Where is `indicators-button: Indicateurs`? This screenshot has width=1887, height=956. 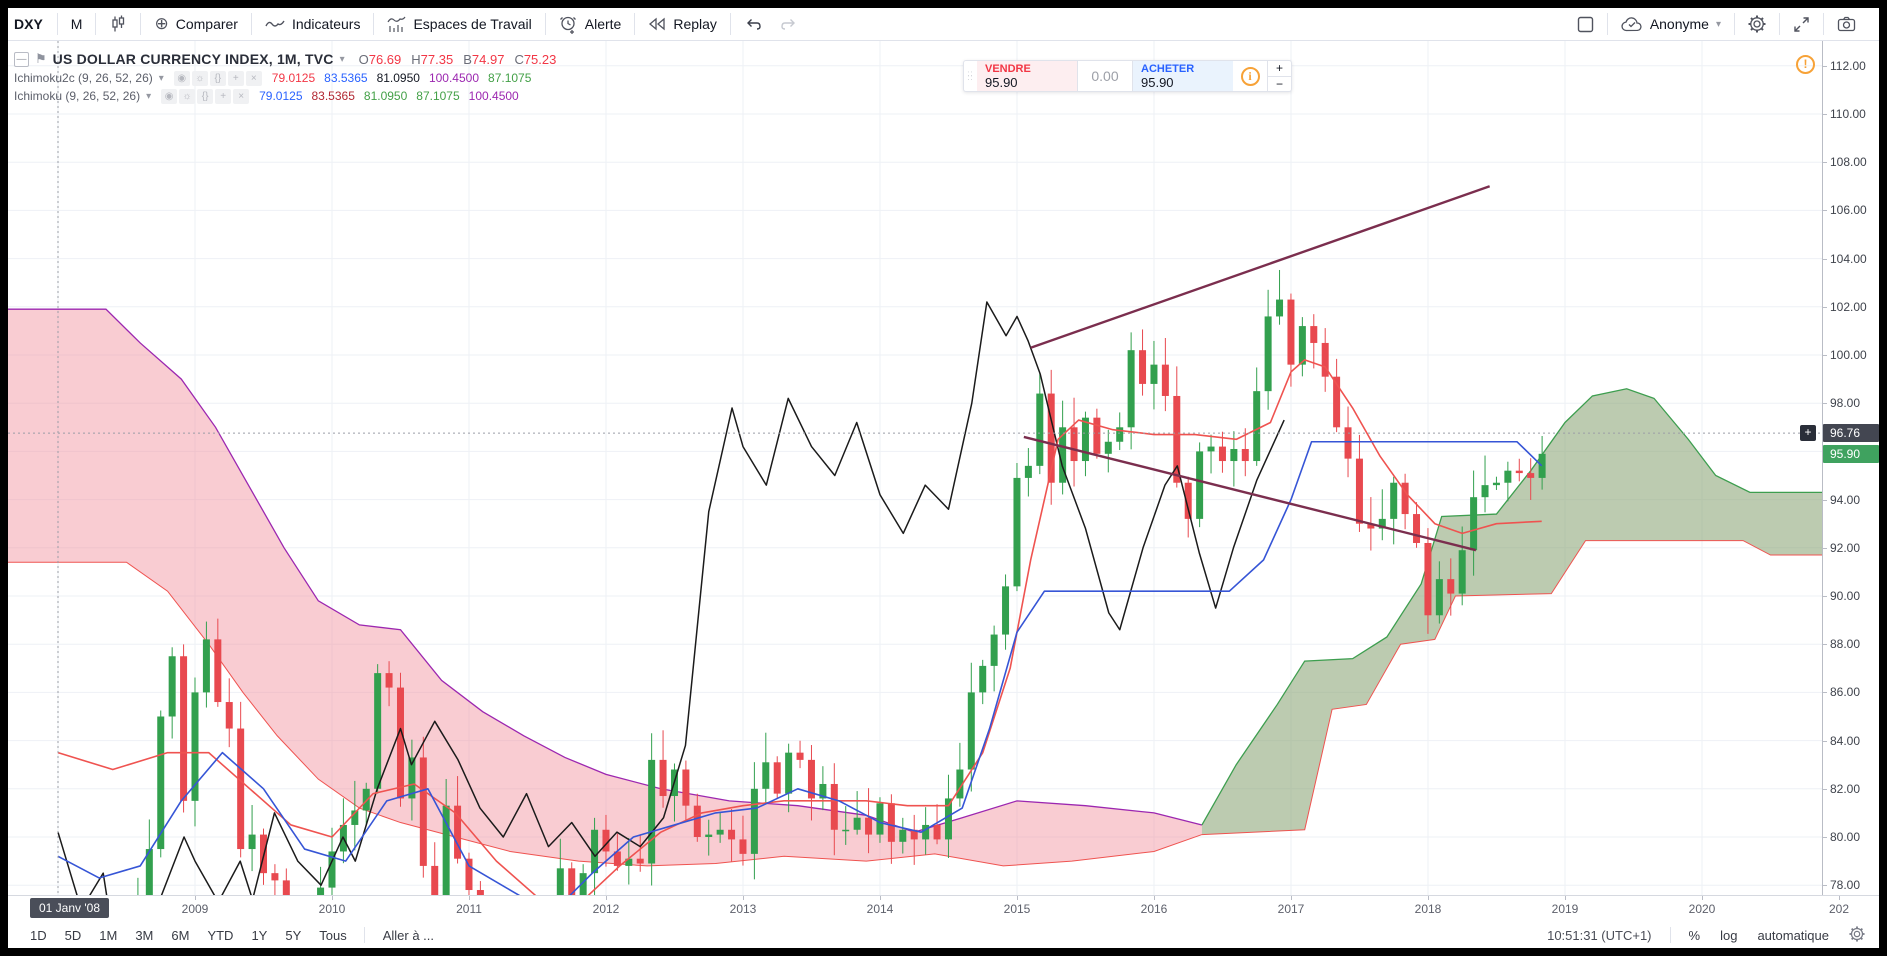 indicators-button: Indicateurs is located at coordinates (312, 24).